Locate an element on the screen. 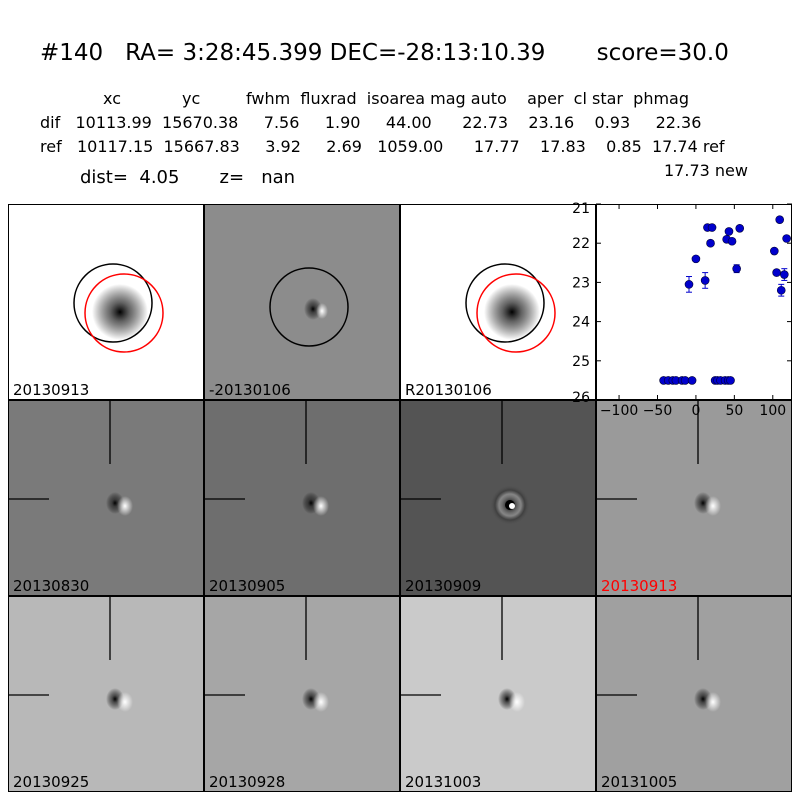  cutout-date-label: 20130830 is located at coordinates (51, 586).